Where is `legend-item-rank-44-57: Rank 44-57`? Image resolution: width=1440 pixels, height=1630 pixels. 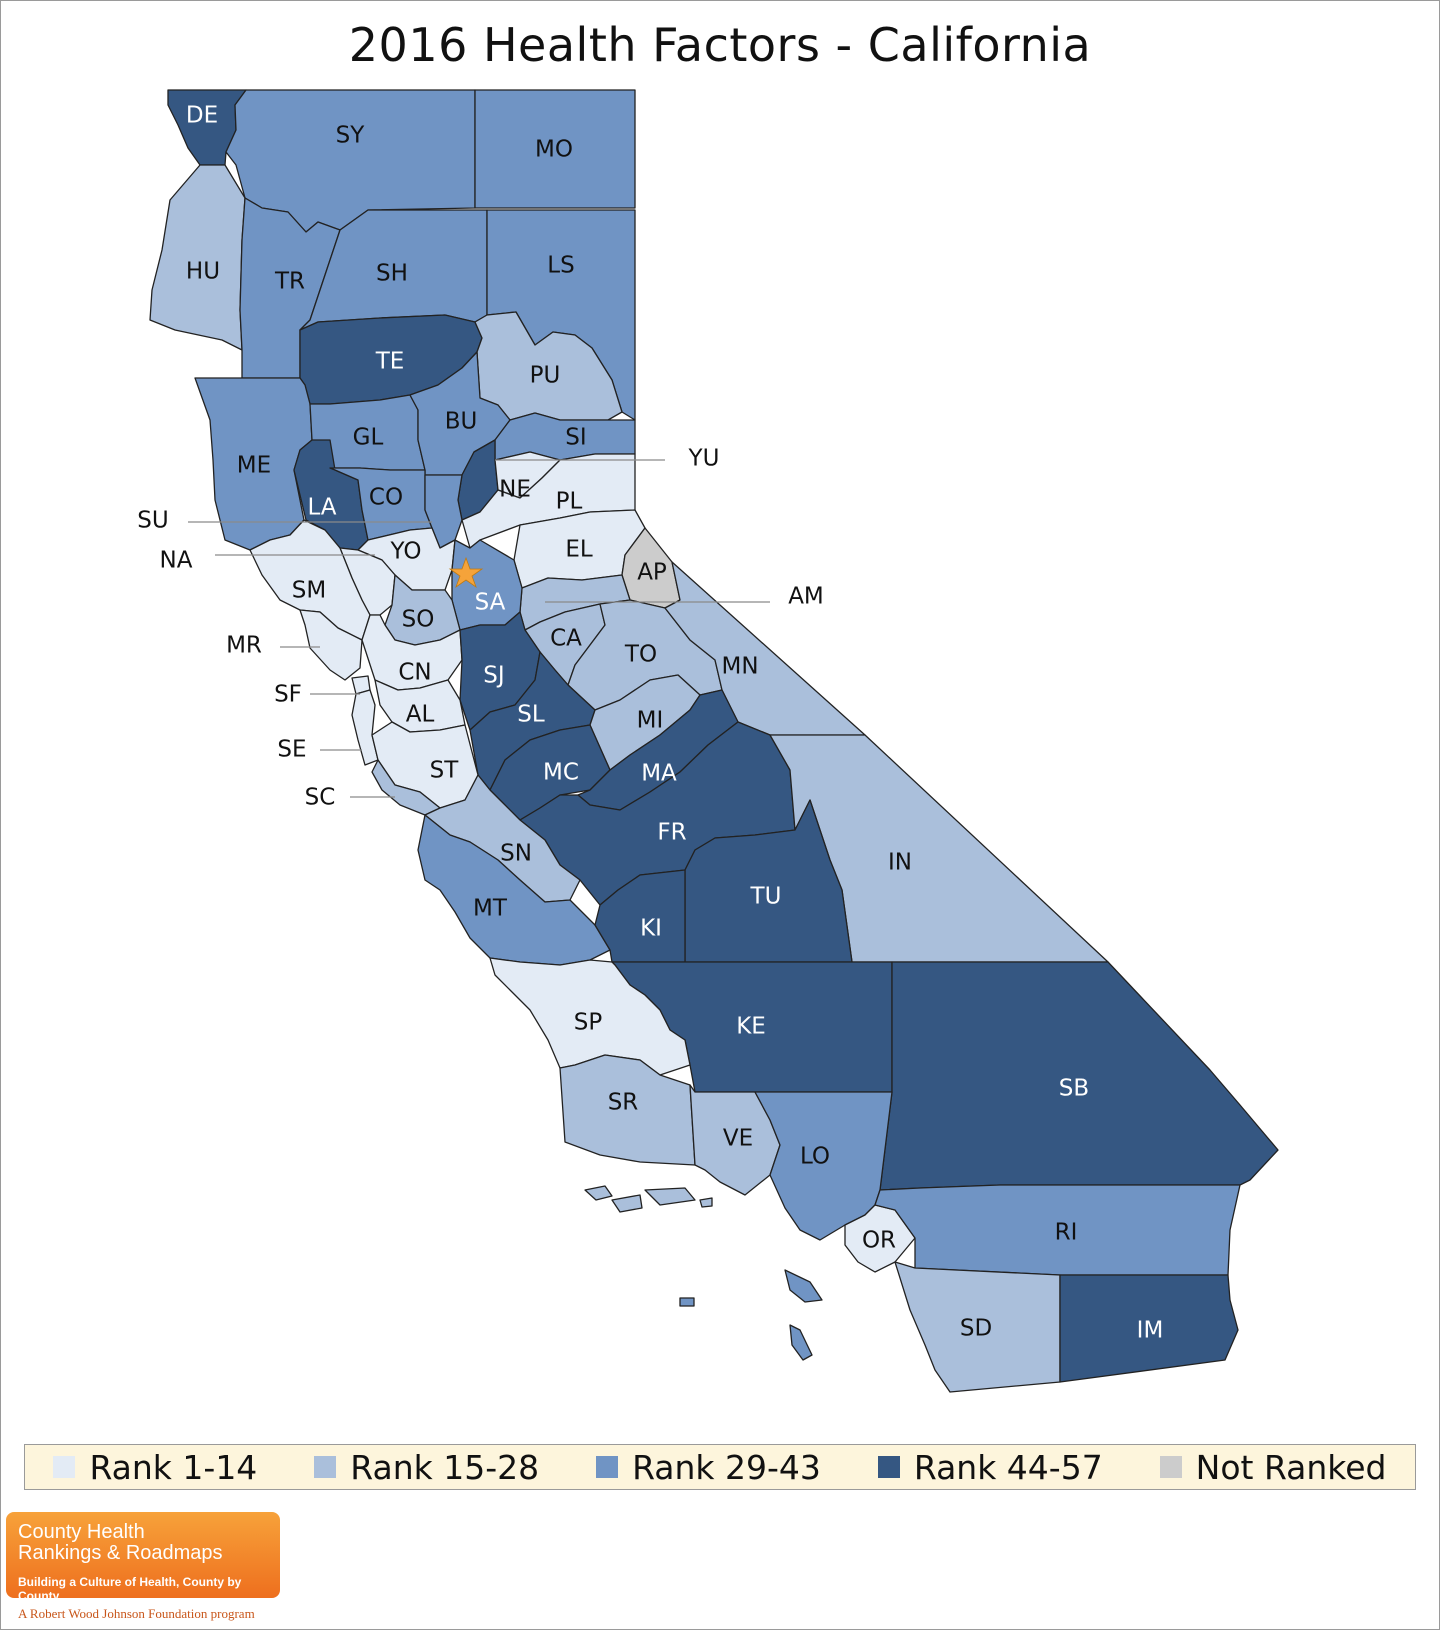
legend-item-rank-44-57: Rank 44-57 is located at coordinates (990, 1467).